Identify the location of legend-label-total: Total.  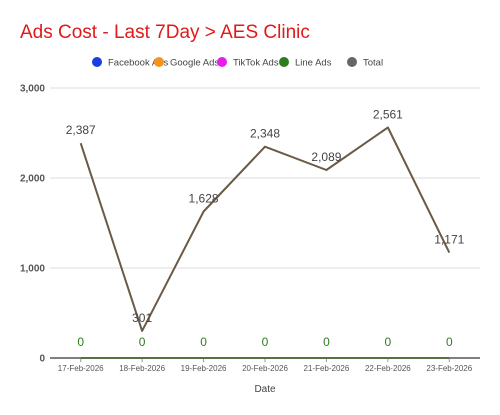
(373, 63).